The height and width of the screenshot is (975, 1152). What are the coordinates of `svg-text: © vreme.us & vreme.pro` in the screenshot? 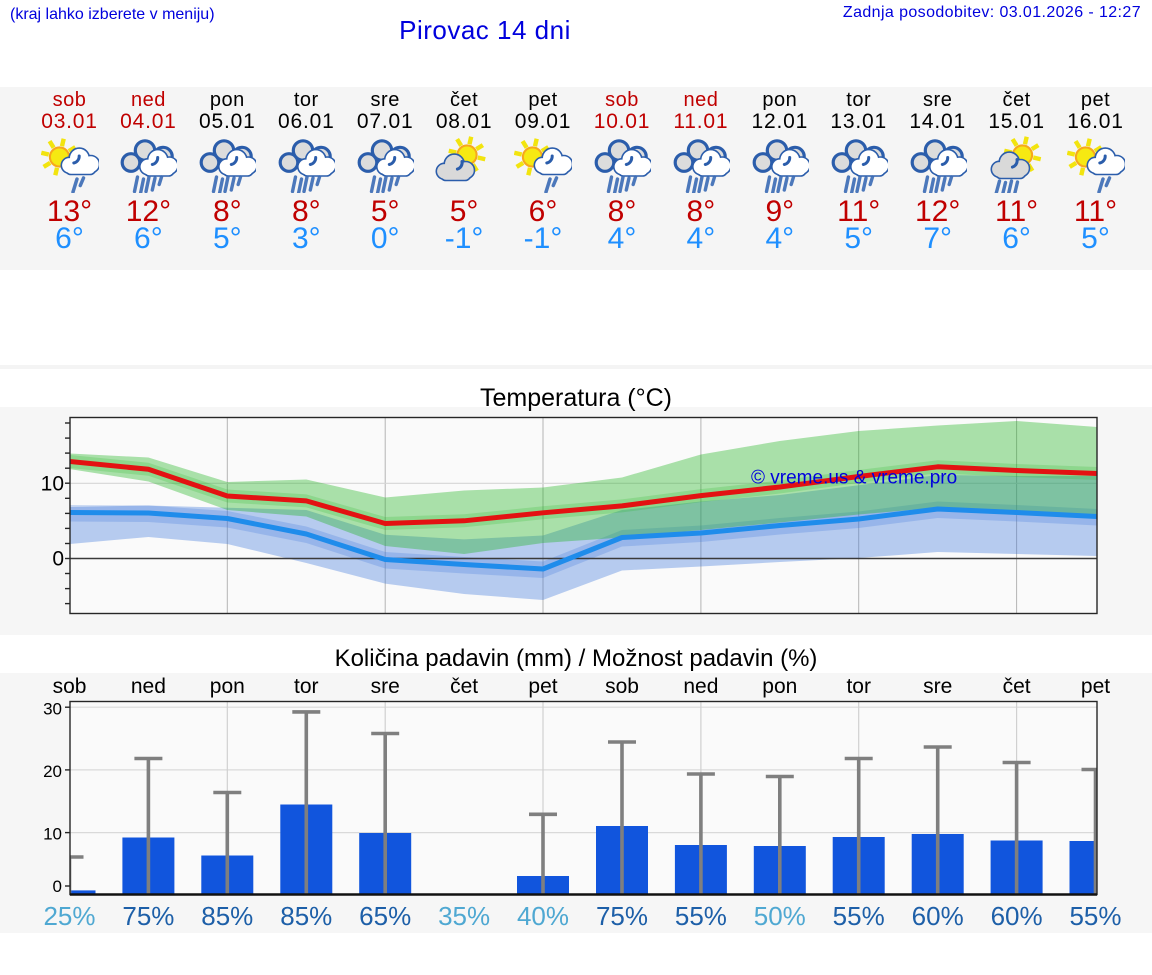 It's located at (854, 478).